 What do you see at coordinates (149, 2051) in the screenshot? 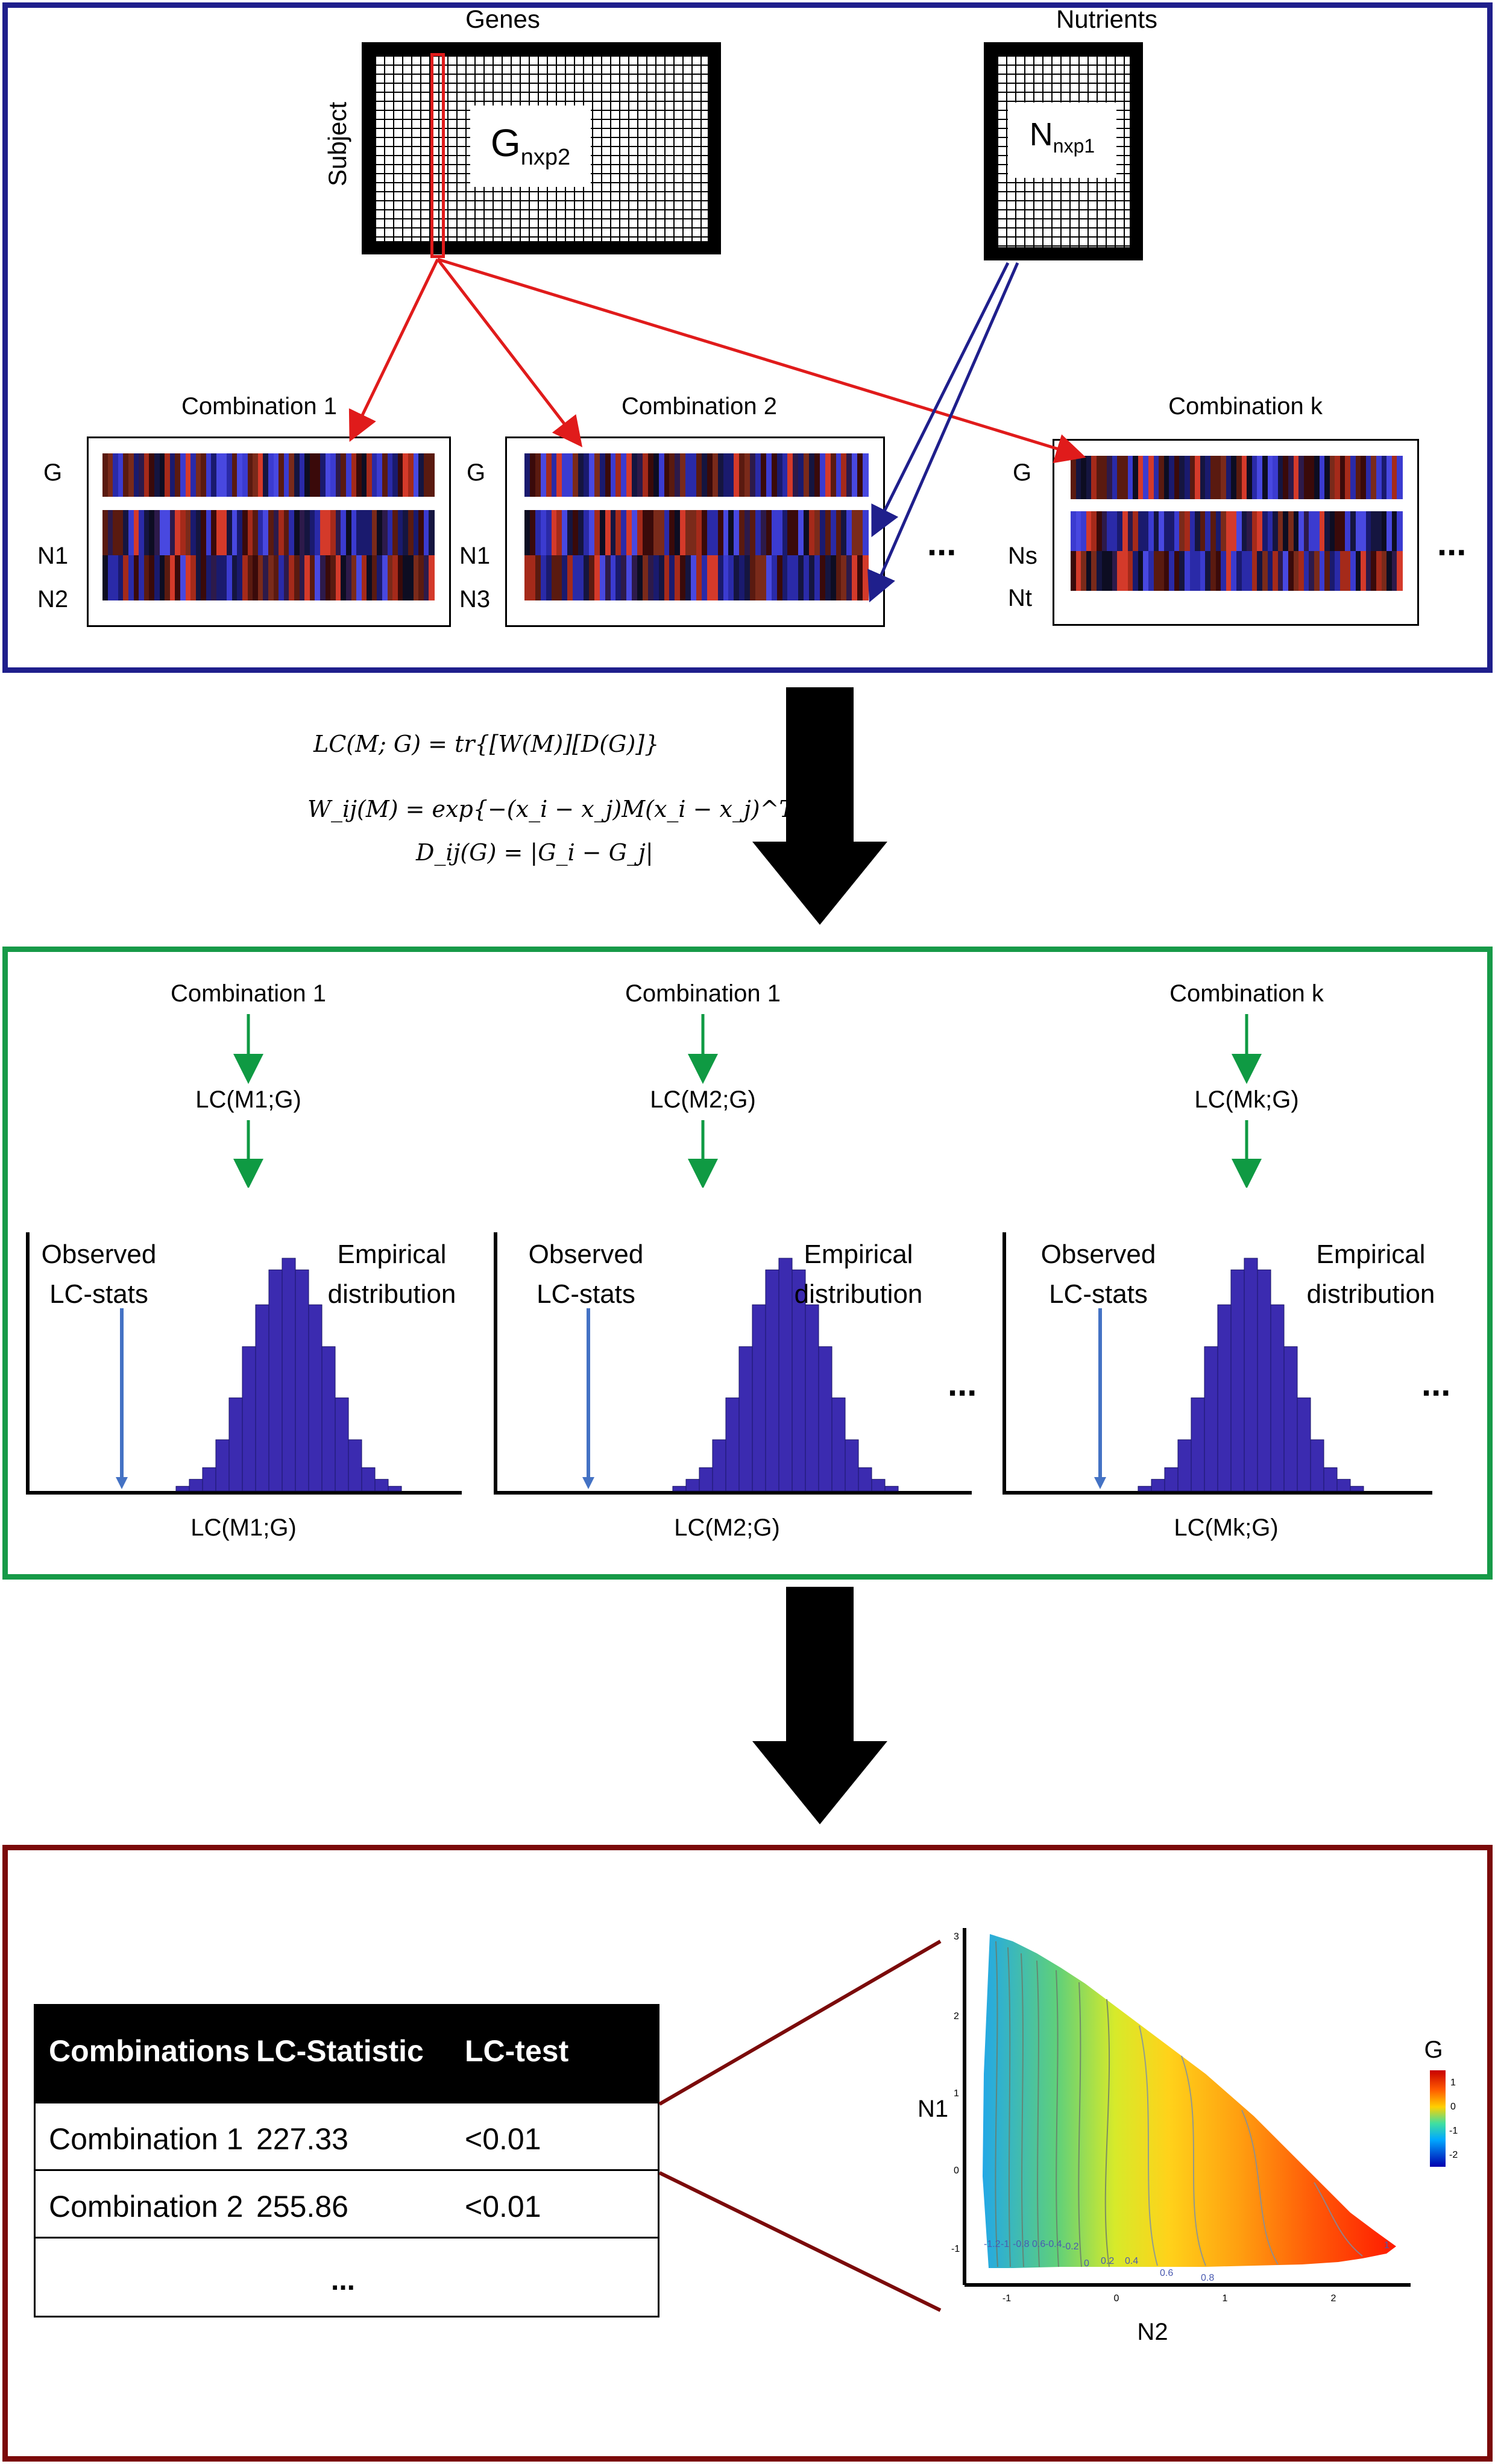
I see `table-header-combinations: Combinations` at bounding box center [149, 2051].